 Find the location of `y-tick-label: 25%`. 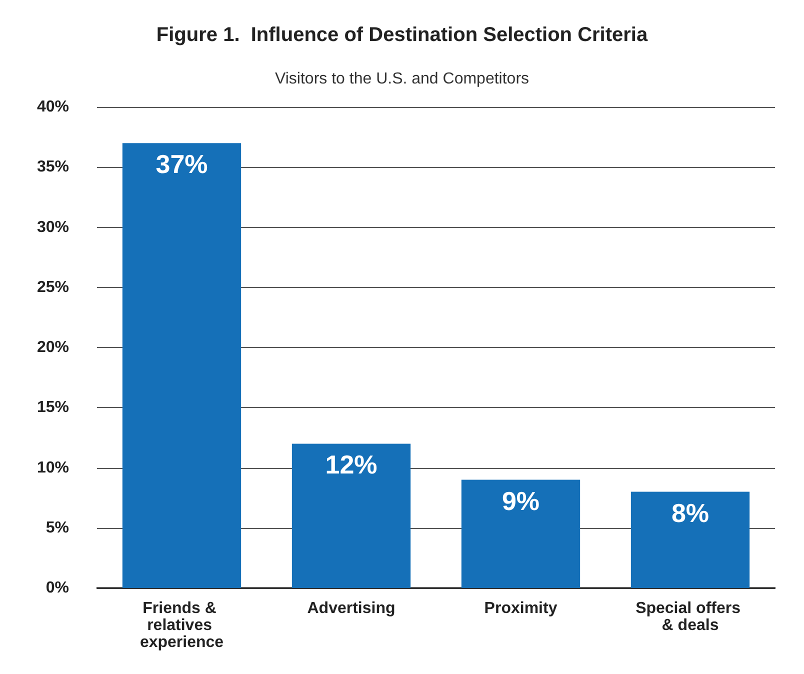

y-tick-label: 25% is located at coordinates (52, 287).